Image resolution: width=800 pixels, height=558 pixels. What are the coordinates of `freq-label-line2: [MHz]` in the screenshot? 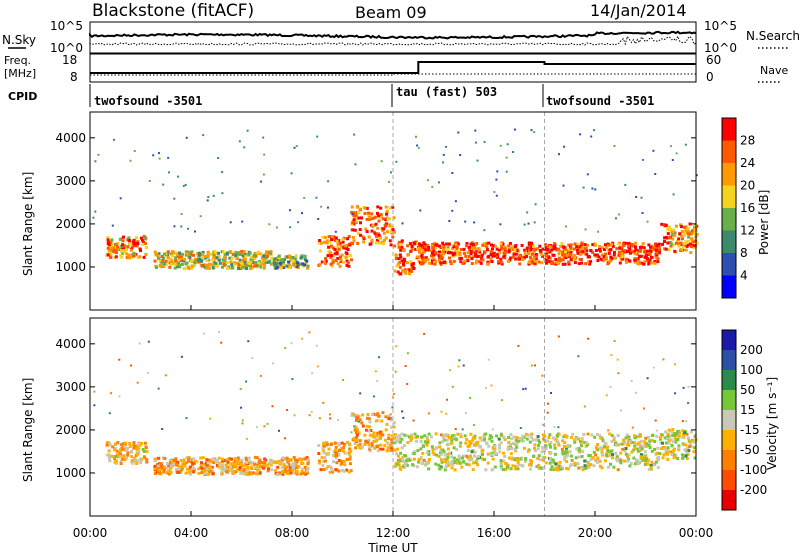 It's located at (20, 73).